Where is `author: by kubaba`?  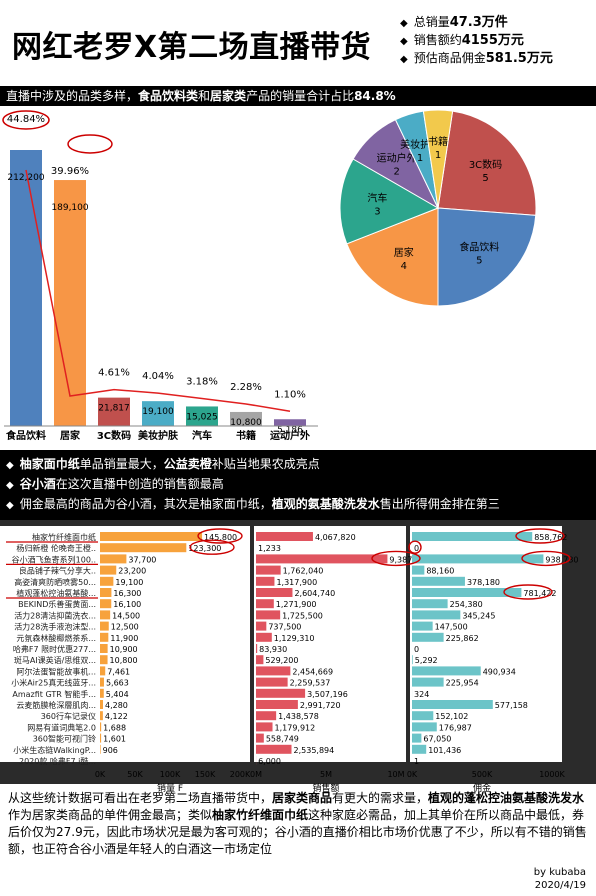 author: by kubaba is located at coordinates (559, 872).